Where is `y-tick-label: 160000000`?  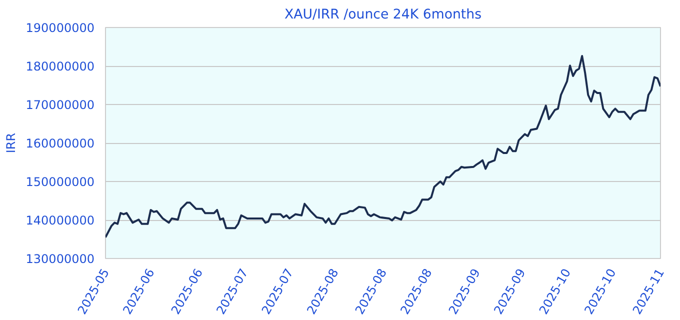 y-tick-label: 160000000 is located at coordinates (60, 143).